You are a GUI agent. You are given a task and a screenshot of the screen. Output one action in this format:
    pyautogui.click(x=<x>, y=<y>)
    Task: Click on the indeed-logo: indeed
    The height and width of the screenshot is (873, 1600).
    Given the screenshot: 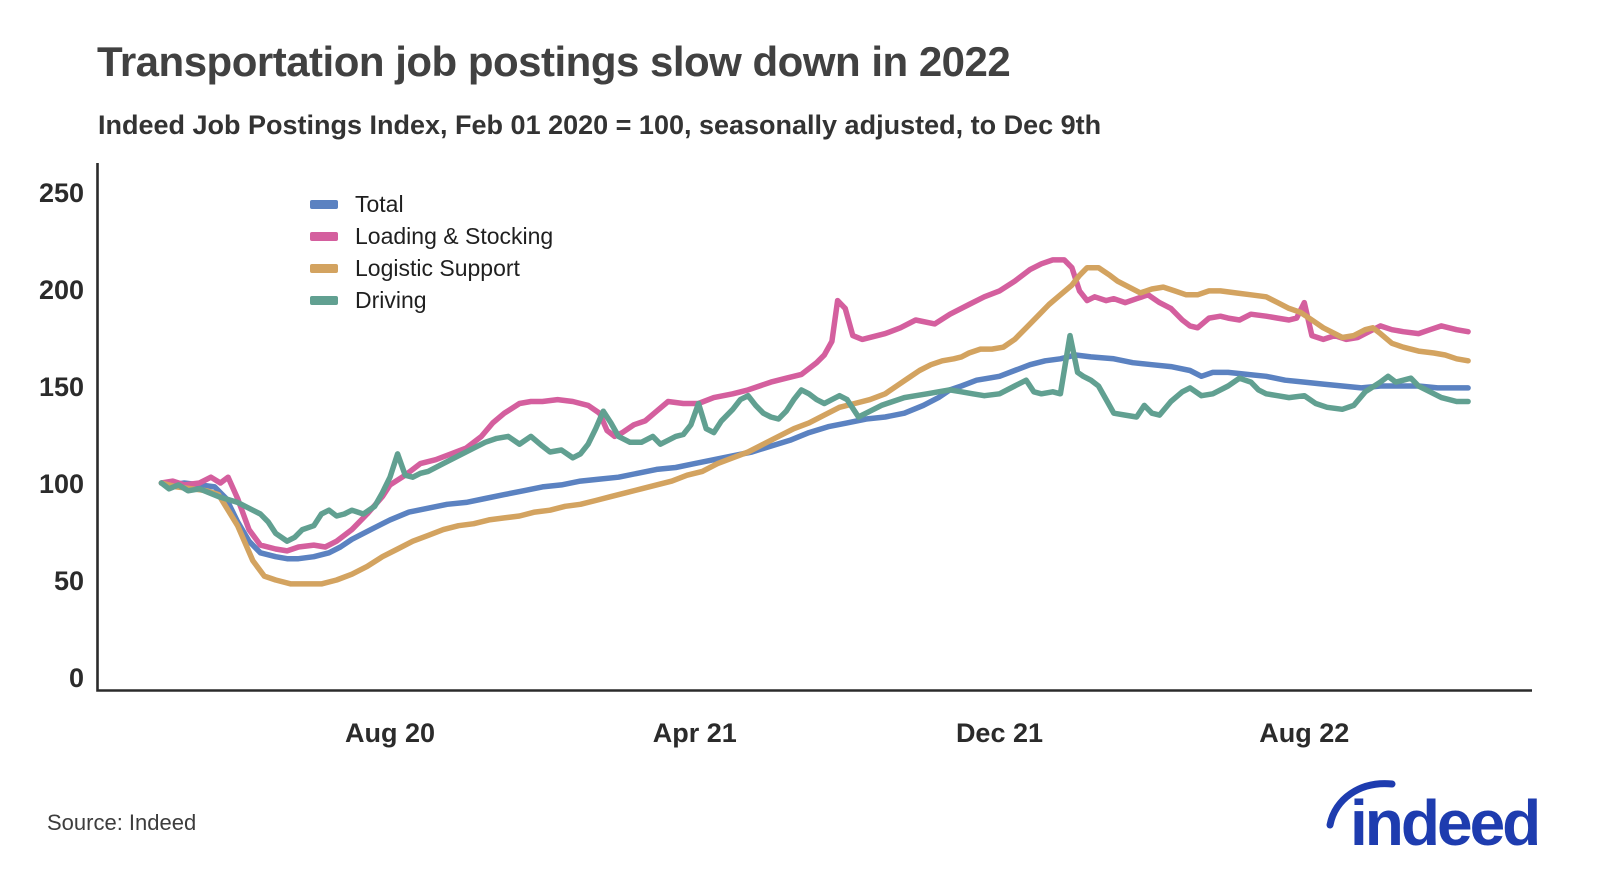 What is the action you would take?
    pyautogui.click(x=1433, y=816)
    